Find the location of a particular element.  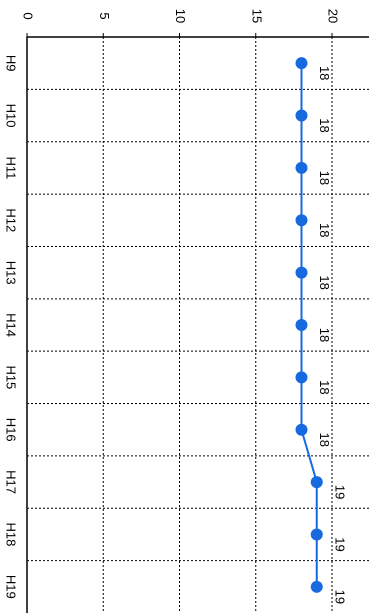

y-tick-label: 5 is located at coordinates (104, 15).